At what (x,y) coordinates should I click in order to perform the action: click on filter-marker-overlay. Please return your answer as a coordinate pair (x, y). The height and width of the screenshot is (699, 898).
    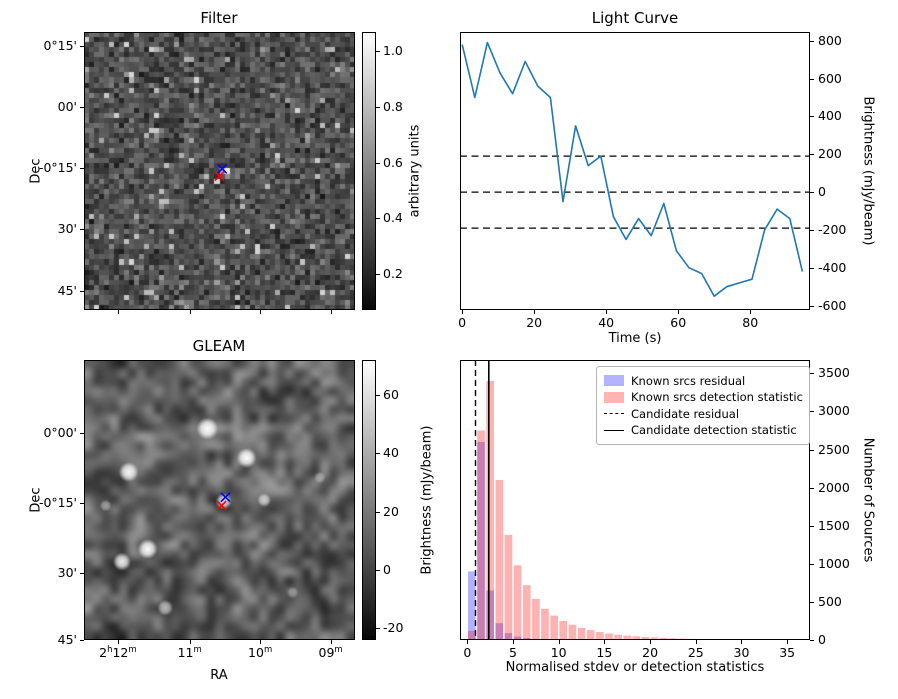
    Looking at the image, I should click on (221, 172).